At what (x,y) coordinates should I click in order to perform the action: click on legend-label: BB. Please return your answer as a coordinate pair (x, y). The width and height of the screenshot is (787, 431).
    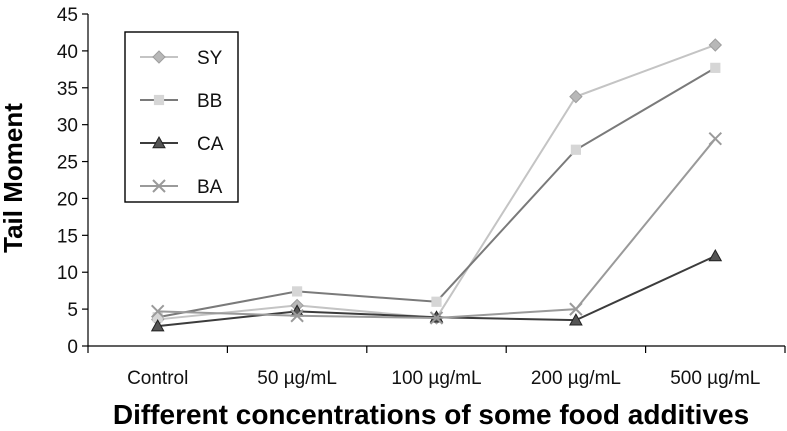
    Looking at the image, I should click on (209, 101).